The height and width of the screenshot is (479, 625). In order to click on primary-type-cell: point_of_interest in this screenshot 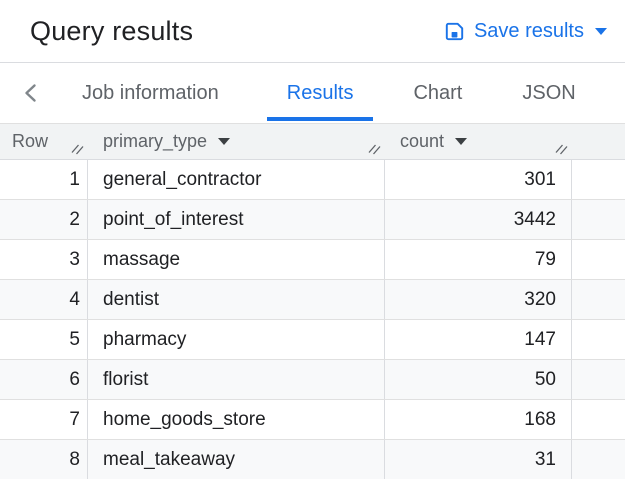, I will do `click(236, 219)`.